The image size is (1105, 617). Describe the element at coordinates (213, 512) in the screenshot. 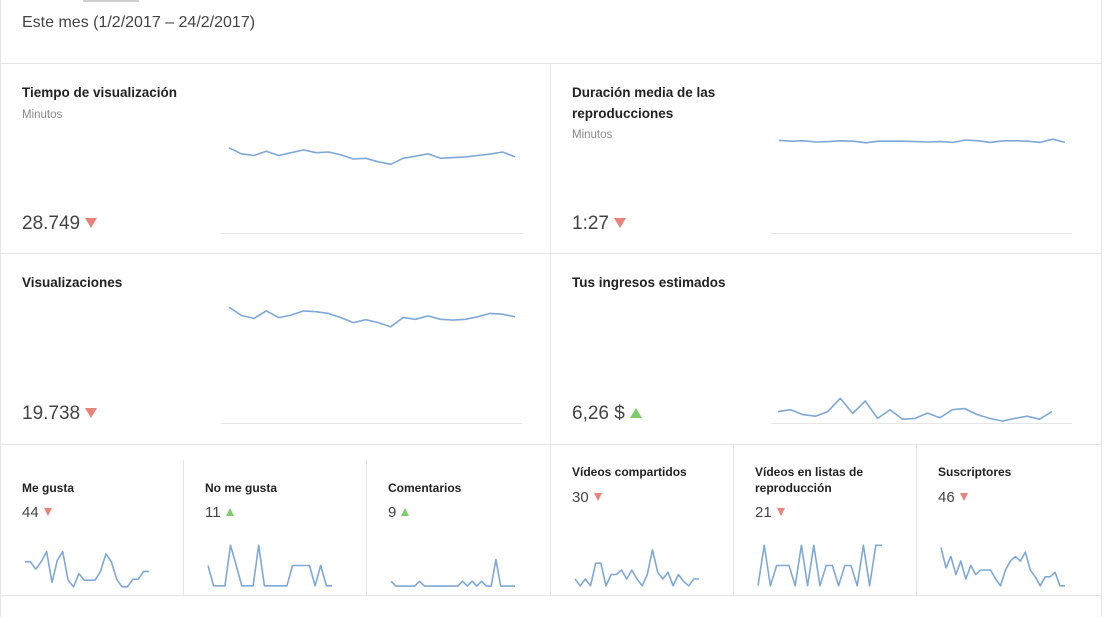

I see `value-text: 11` at that location.